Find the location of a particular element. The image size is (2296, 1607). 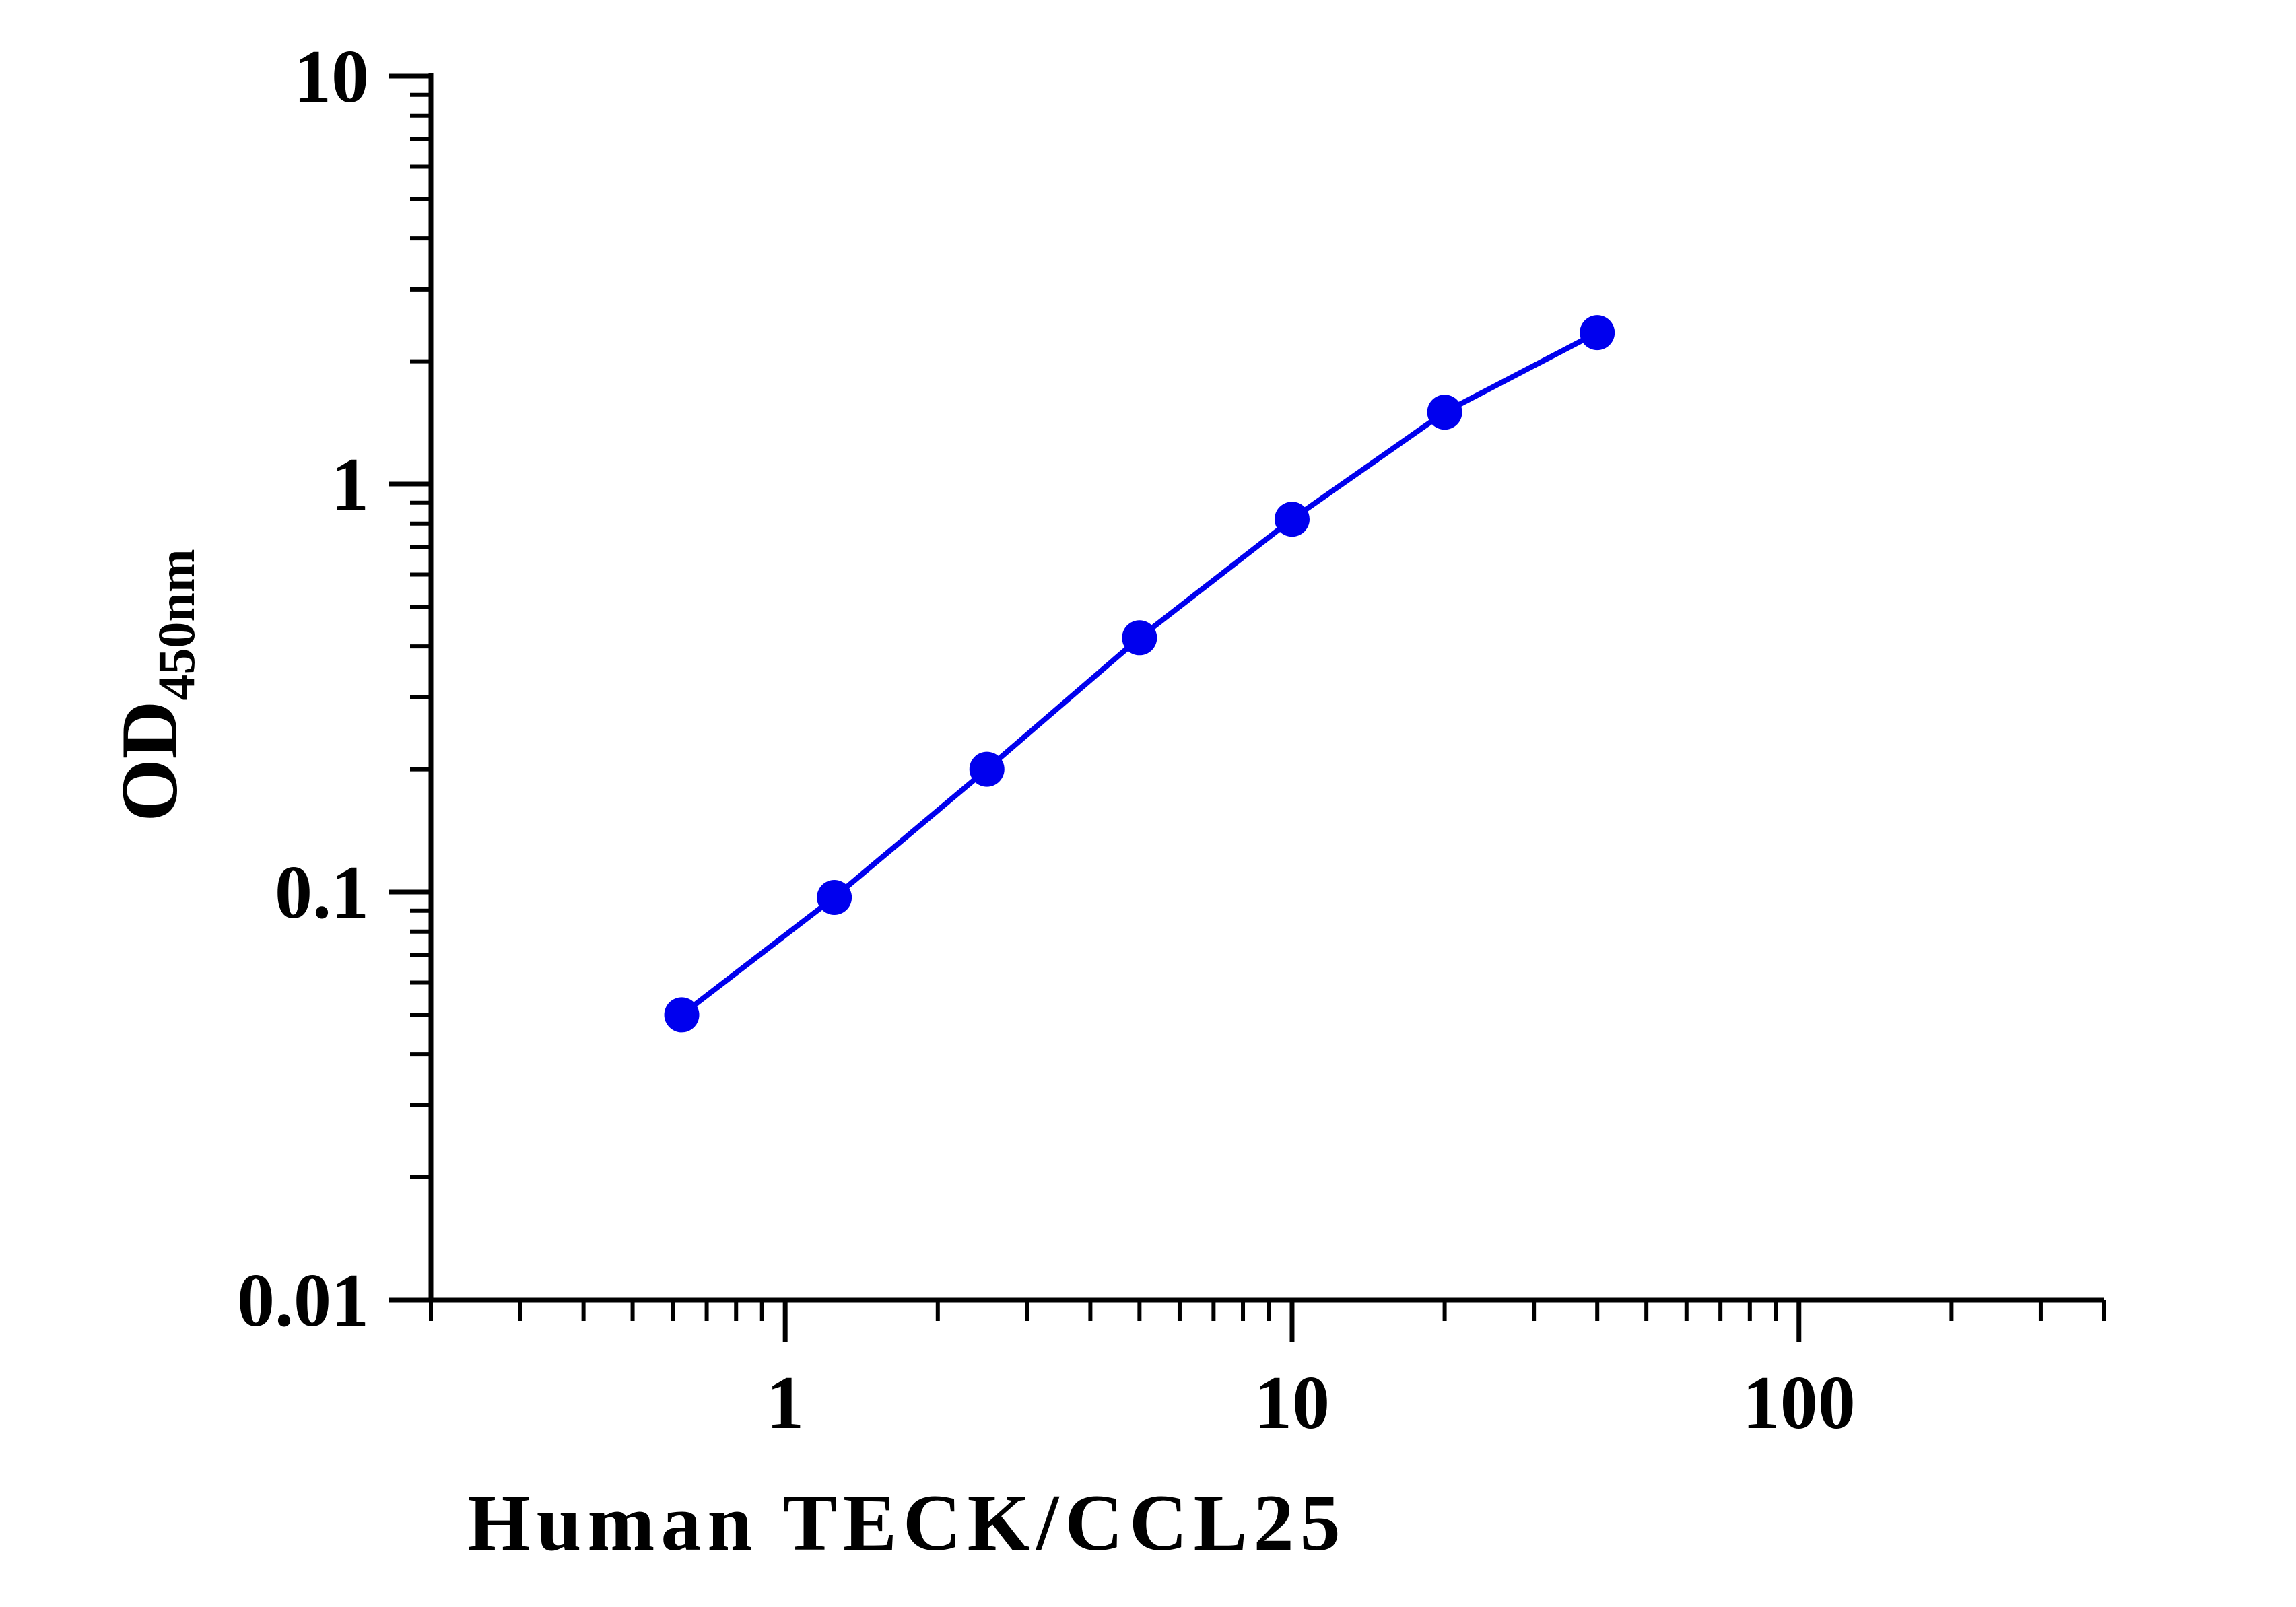

x-tick-label: 100 is located at coordinates (1800, 1403).